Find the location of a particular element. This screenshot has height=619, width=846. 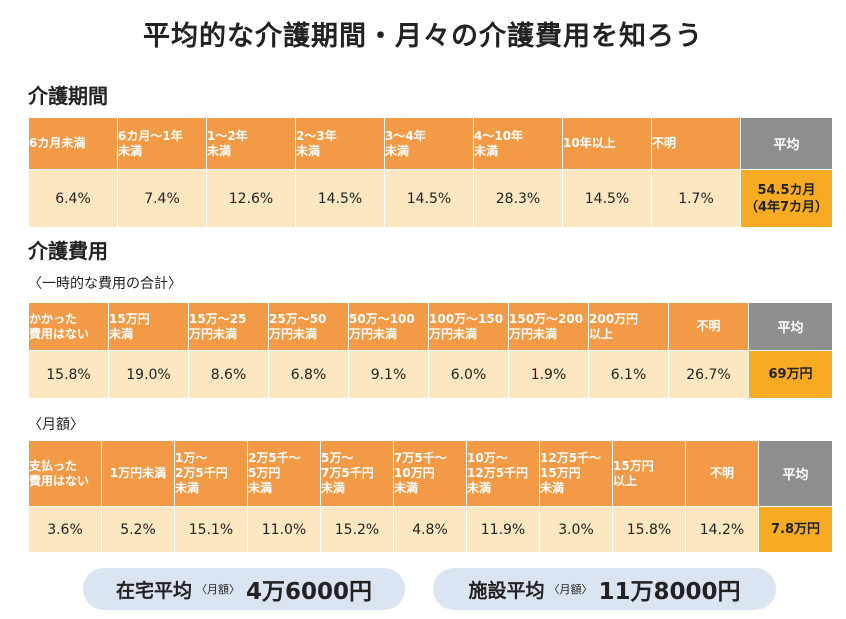

period-value: 1.7% is located at coordinates (696, 198).